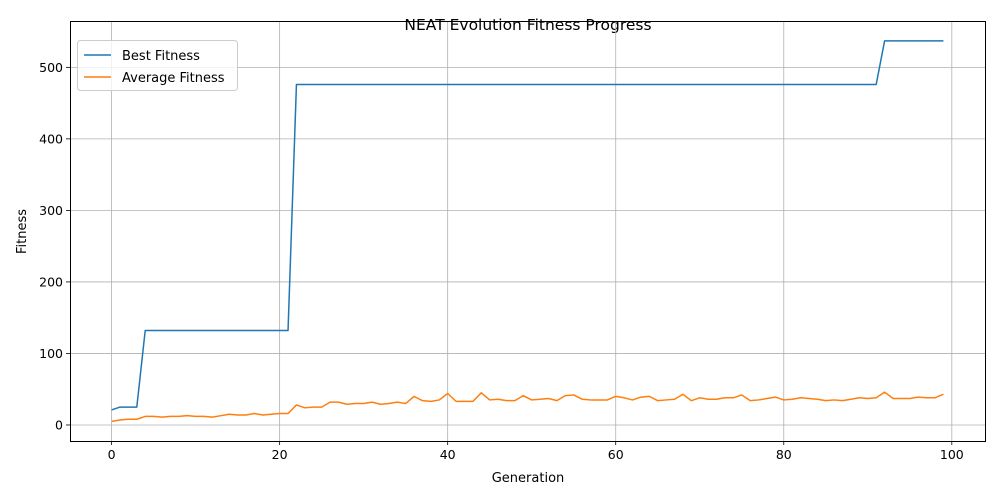  Describe the element at coordinates (161, 56) in the screenshot. I see `legend-label-best-fitness: Best Fitness` at that location.